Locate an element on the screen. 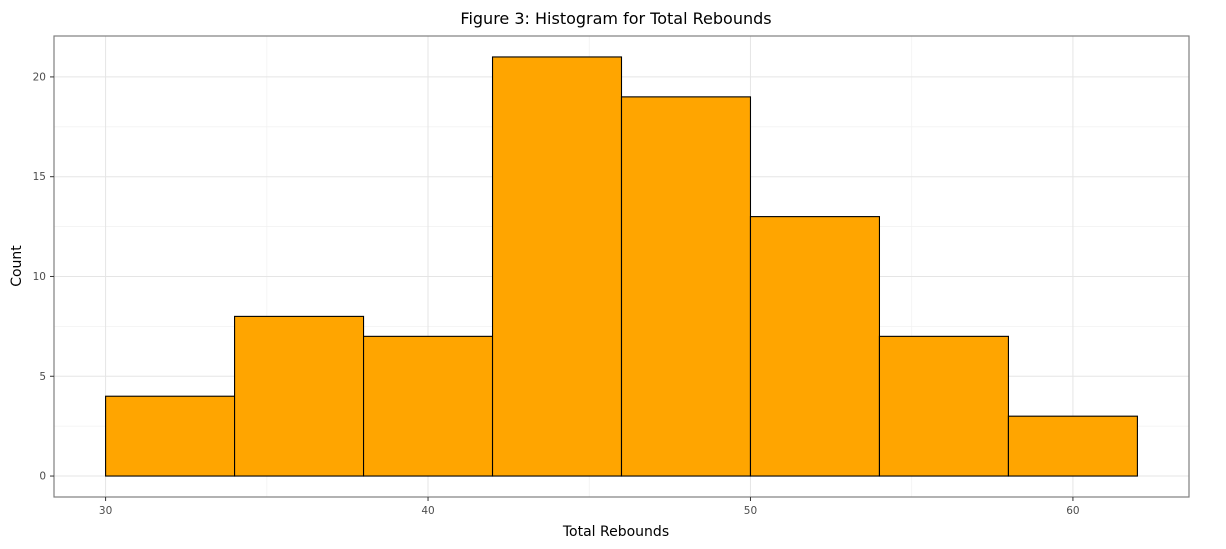 The height and width of the screenshot is (549, 1226). x-axis-label: Total Rebounds is located at coordinates (615, 532).